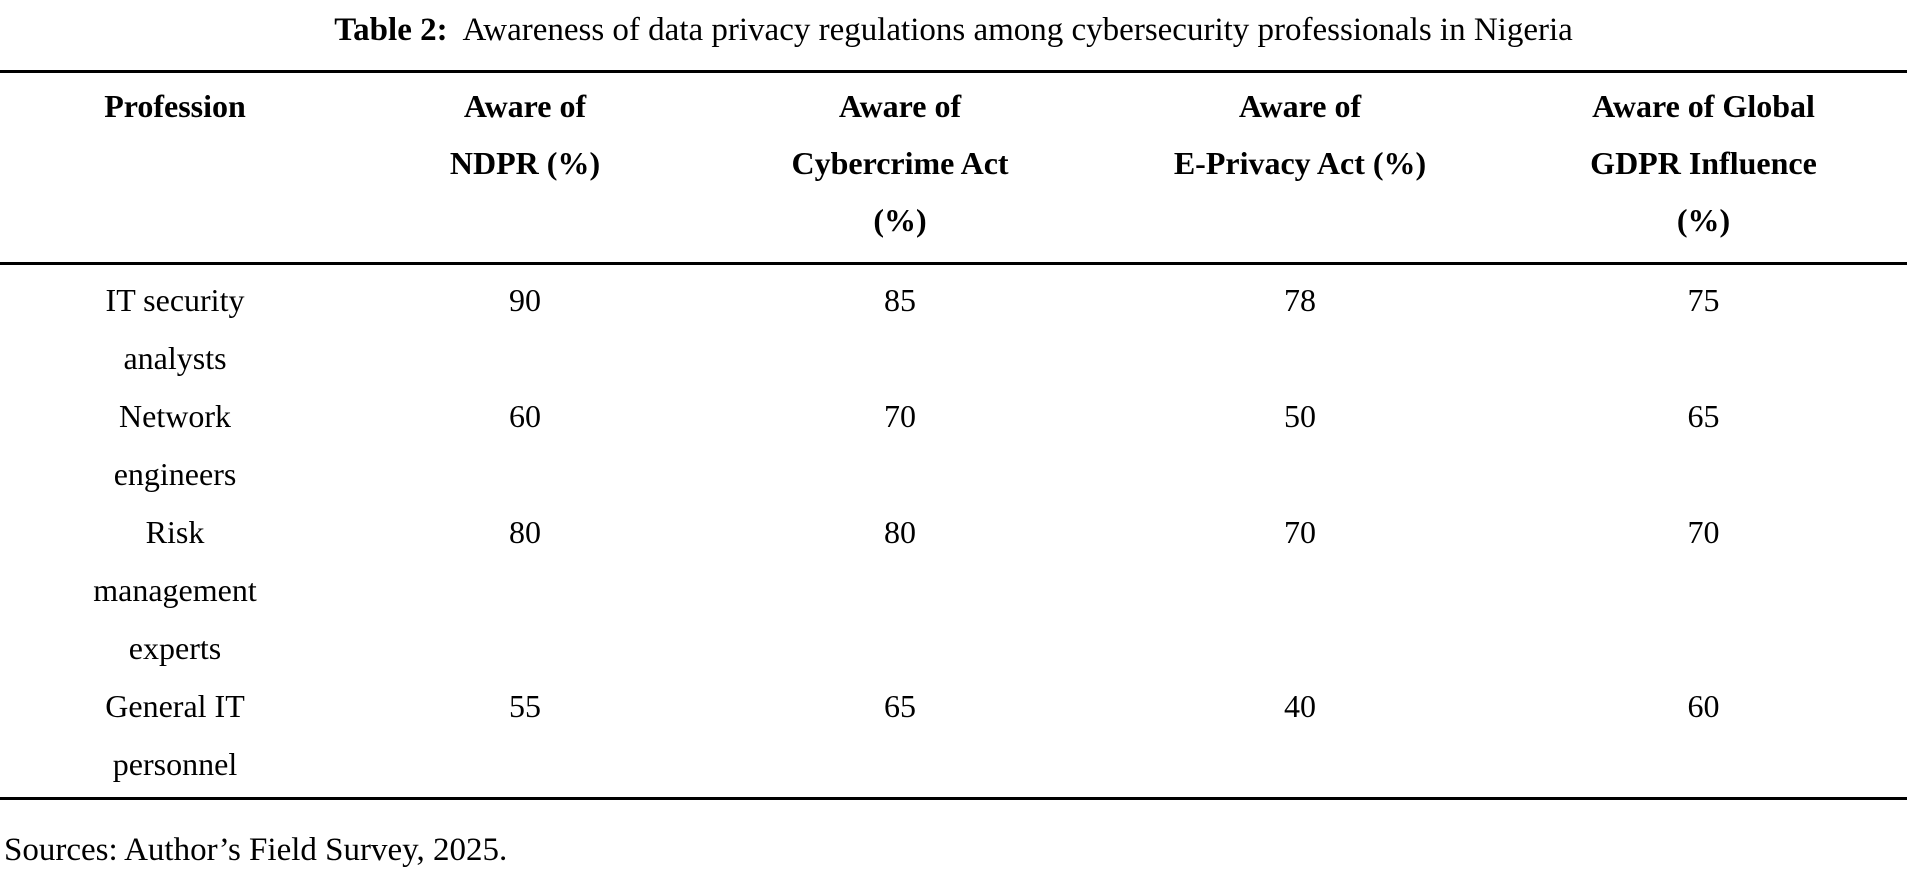 This screenshot has height=880, width=1907. What do you see at coordinates (1300, 706) in the screenshot?
I see `cell-eprivacy: 40` at bounding box center [1300, 706].